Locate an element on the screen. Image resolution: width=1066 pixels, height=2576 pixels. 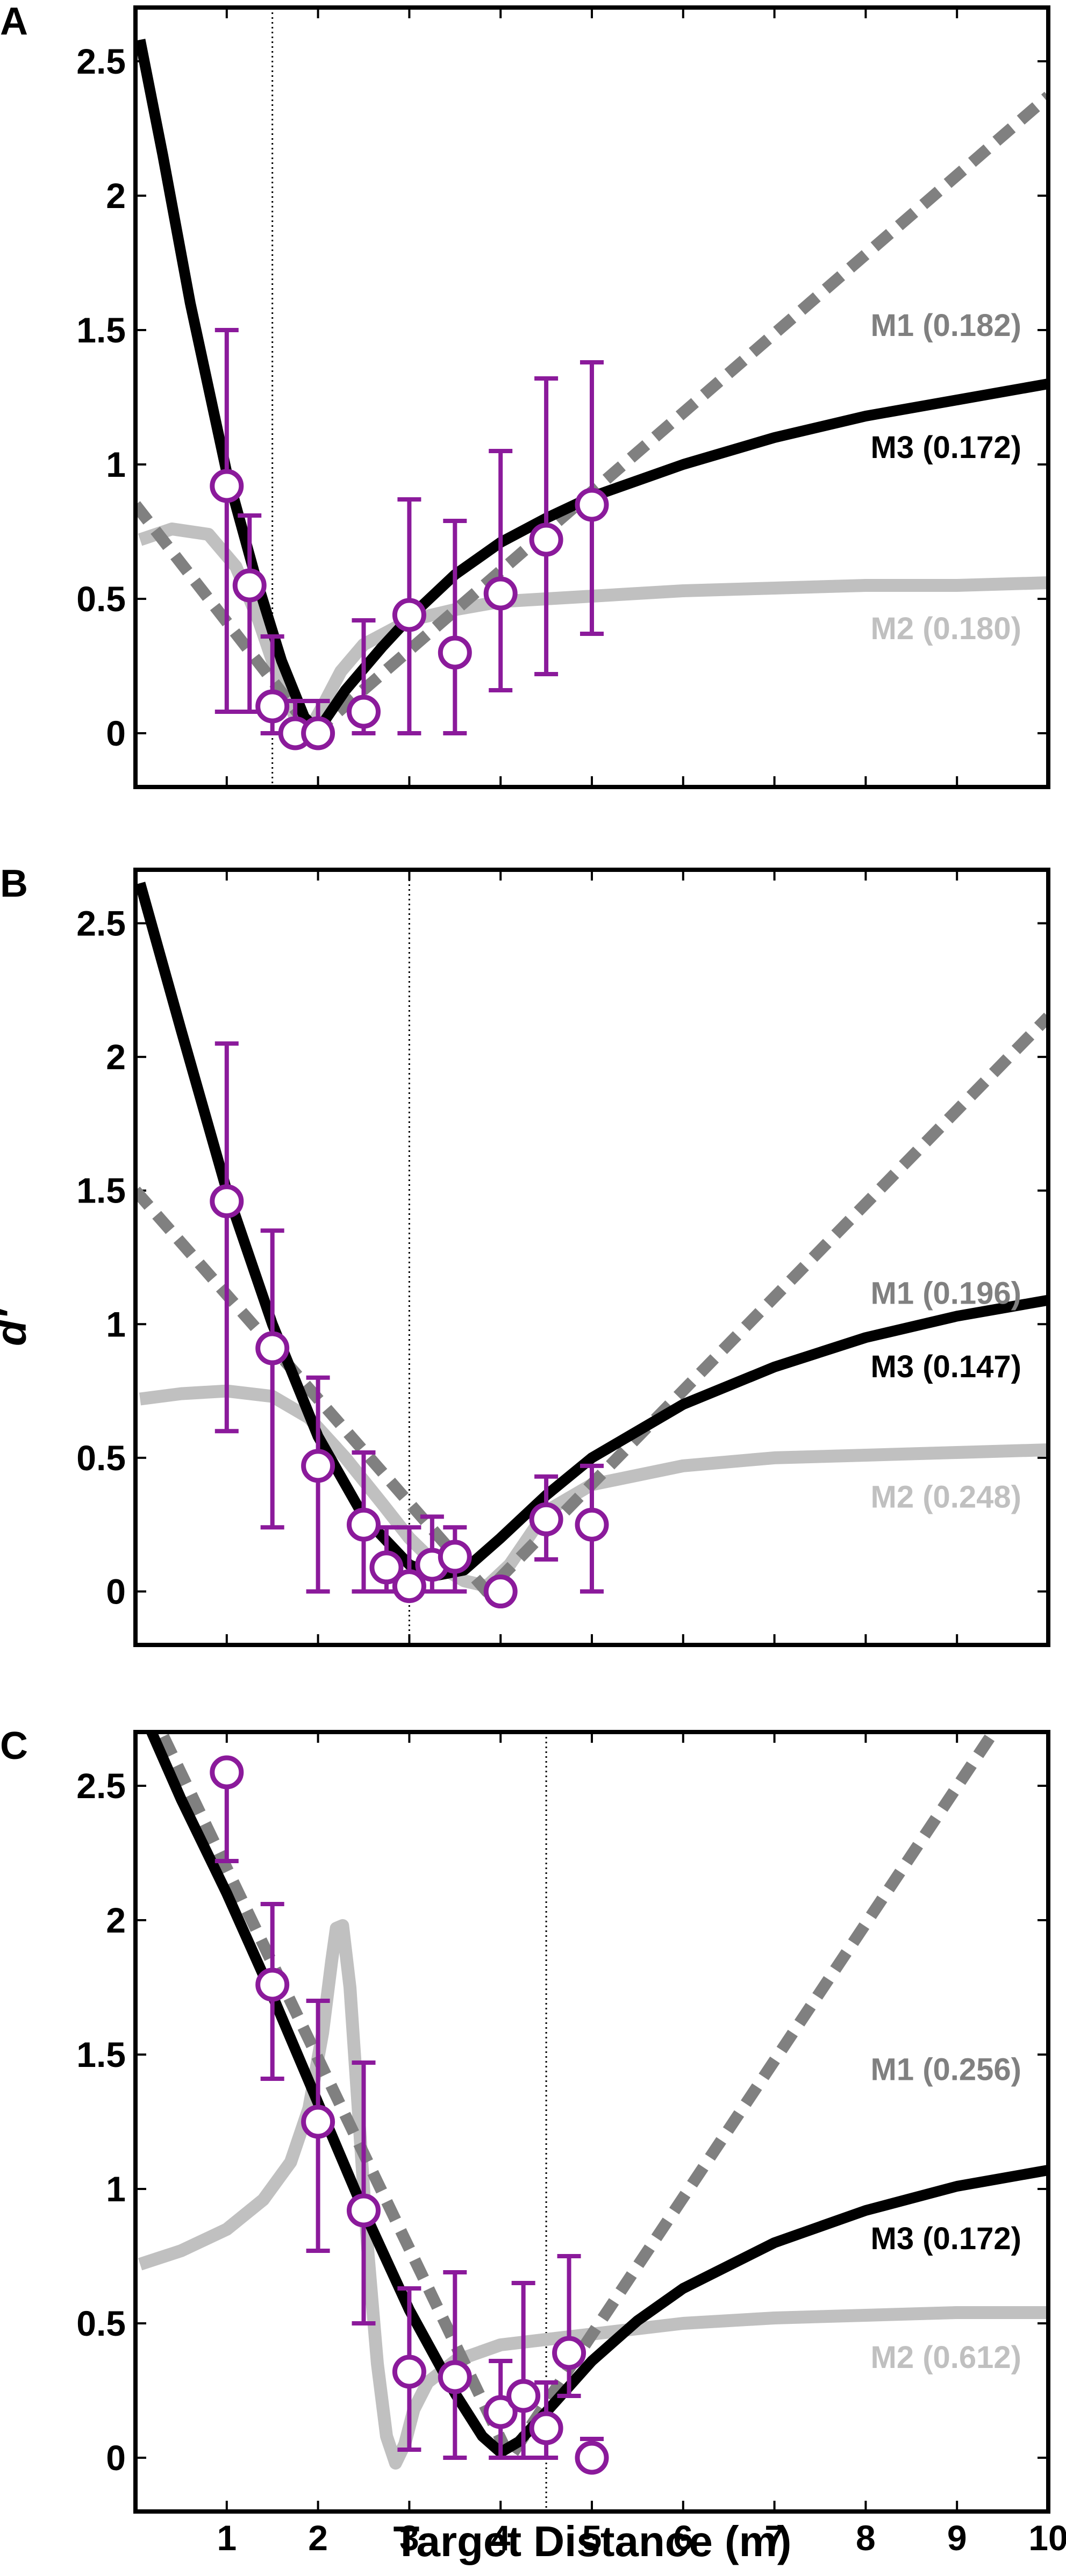
x-tick-label: 10 is located at coordinates (1047, 2538).